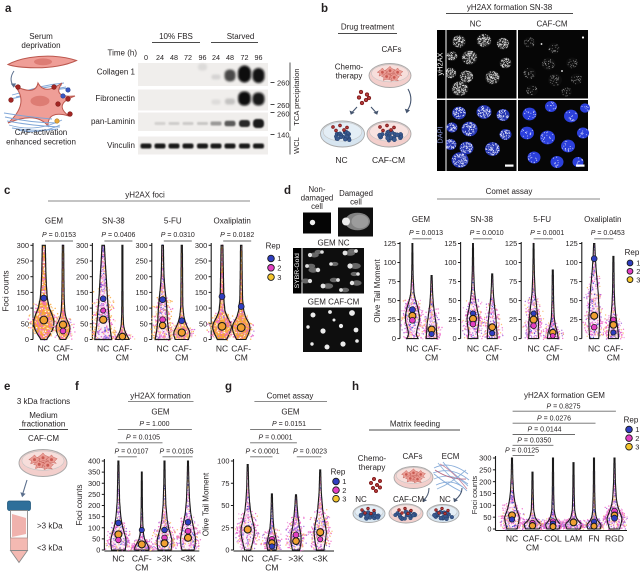  I want to click on svg-text: GEM CAF-CM, so click(334, 302).